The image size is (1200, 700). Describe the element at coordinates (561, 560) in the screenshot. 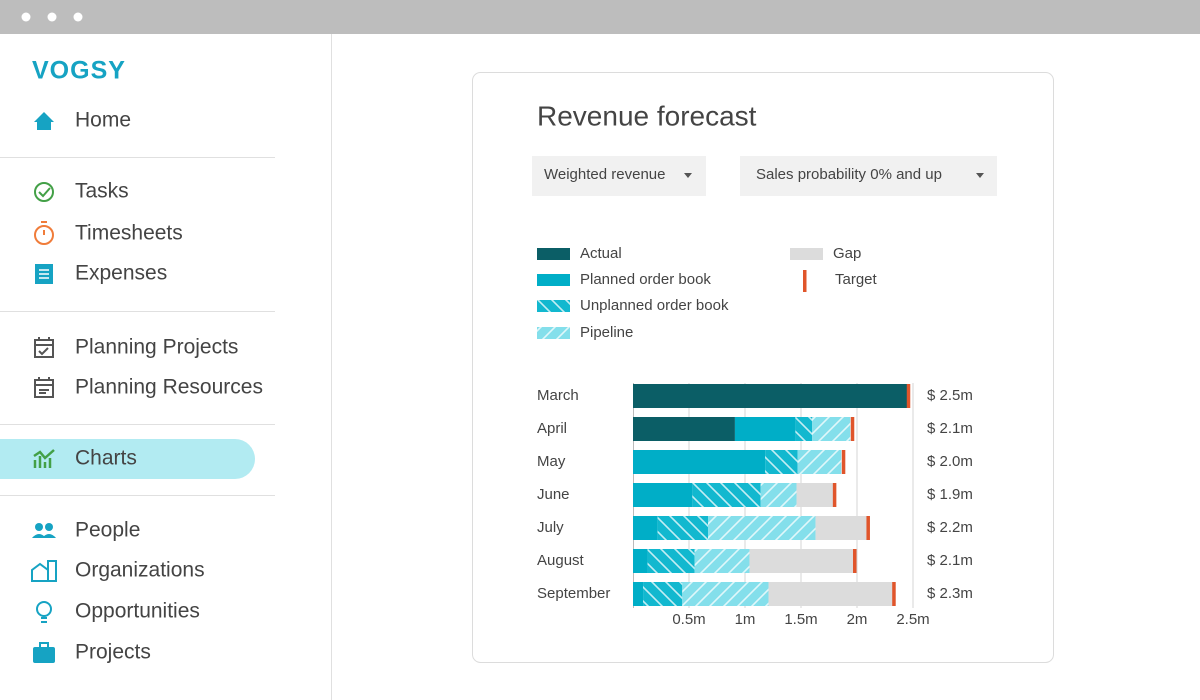

I see `category-label: August` at that location.